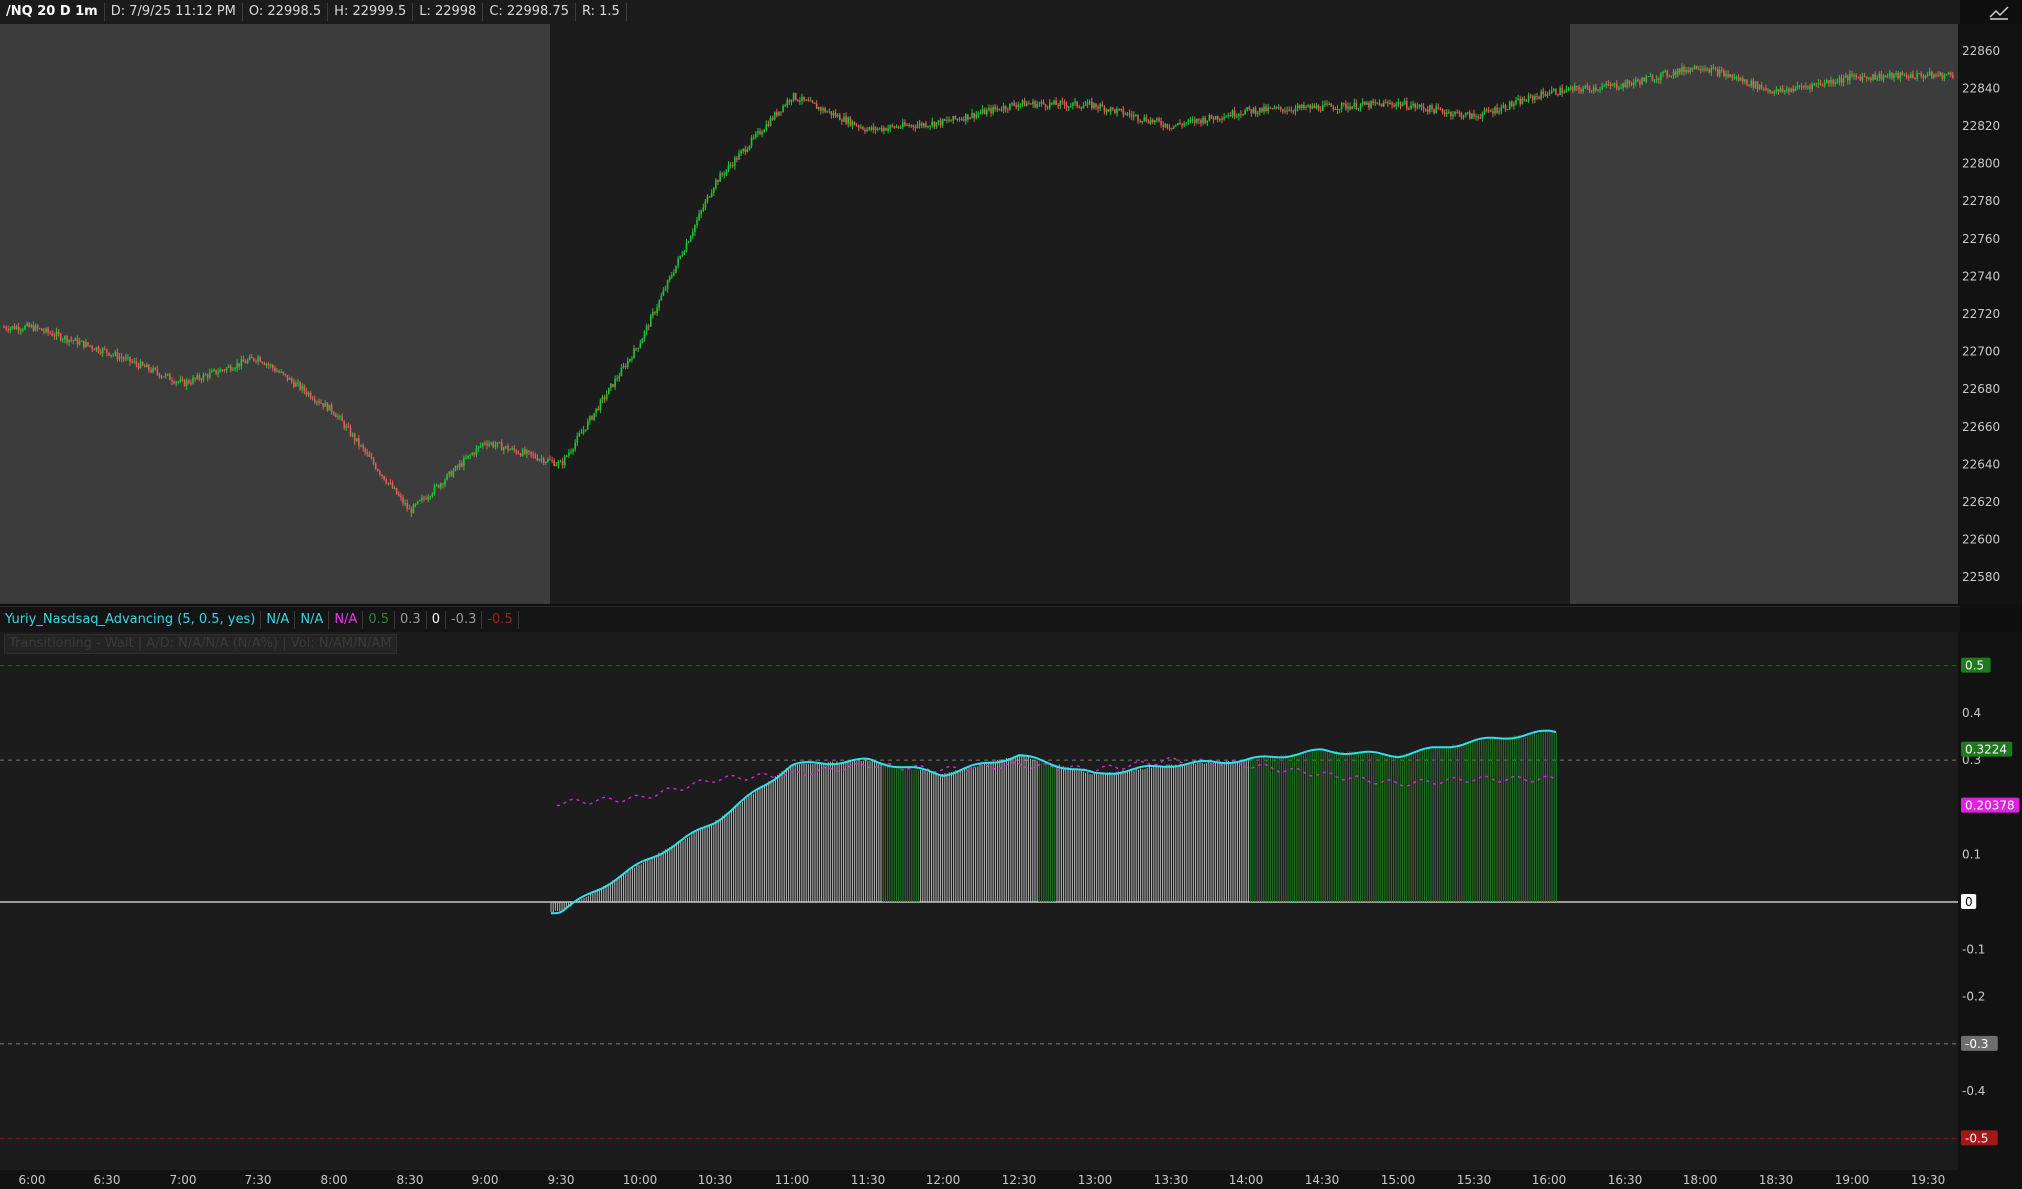 The width and height of the screenshot is (2022, 1189). What do you see at coordinates (1981, 239) in the screenshot?
I see `price-tick-label: 22760` at bounding box center [1981, 239].